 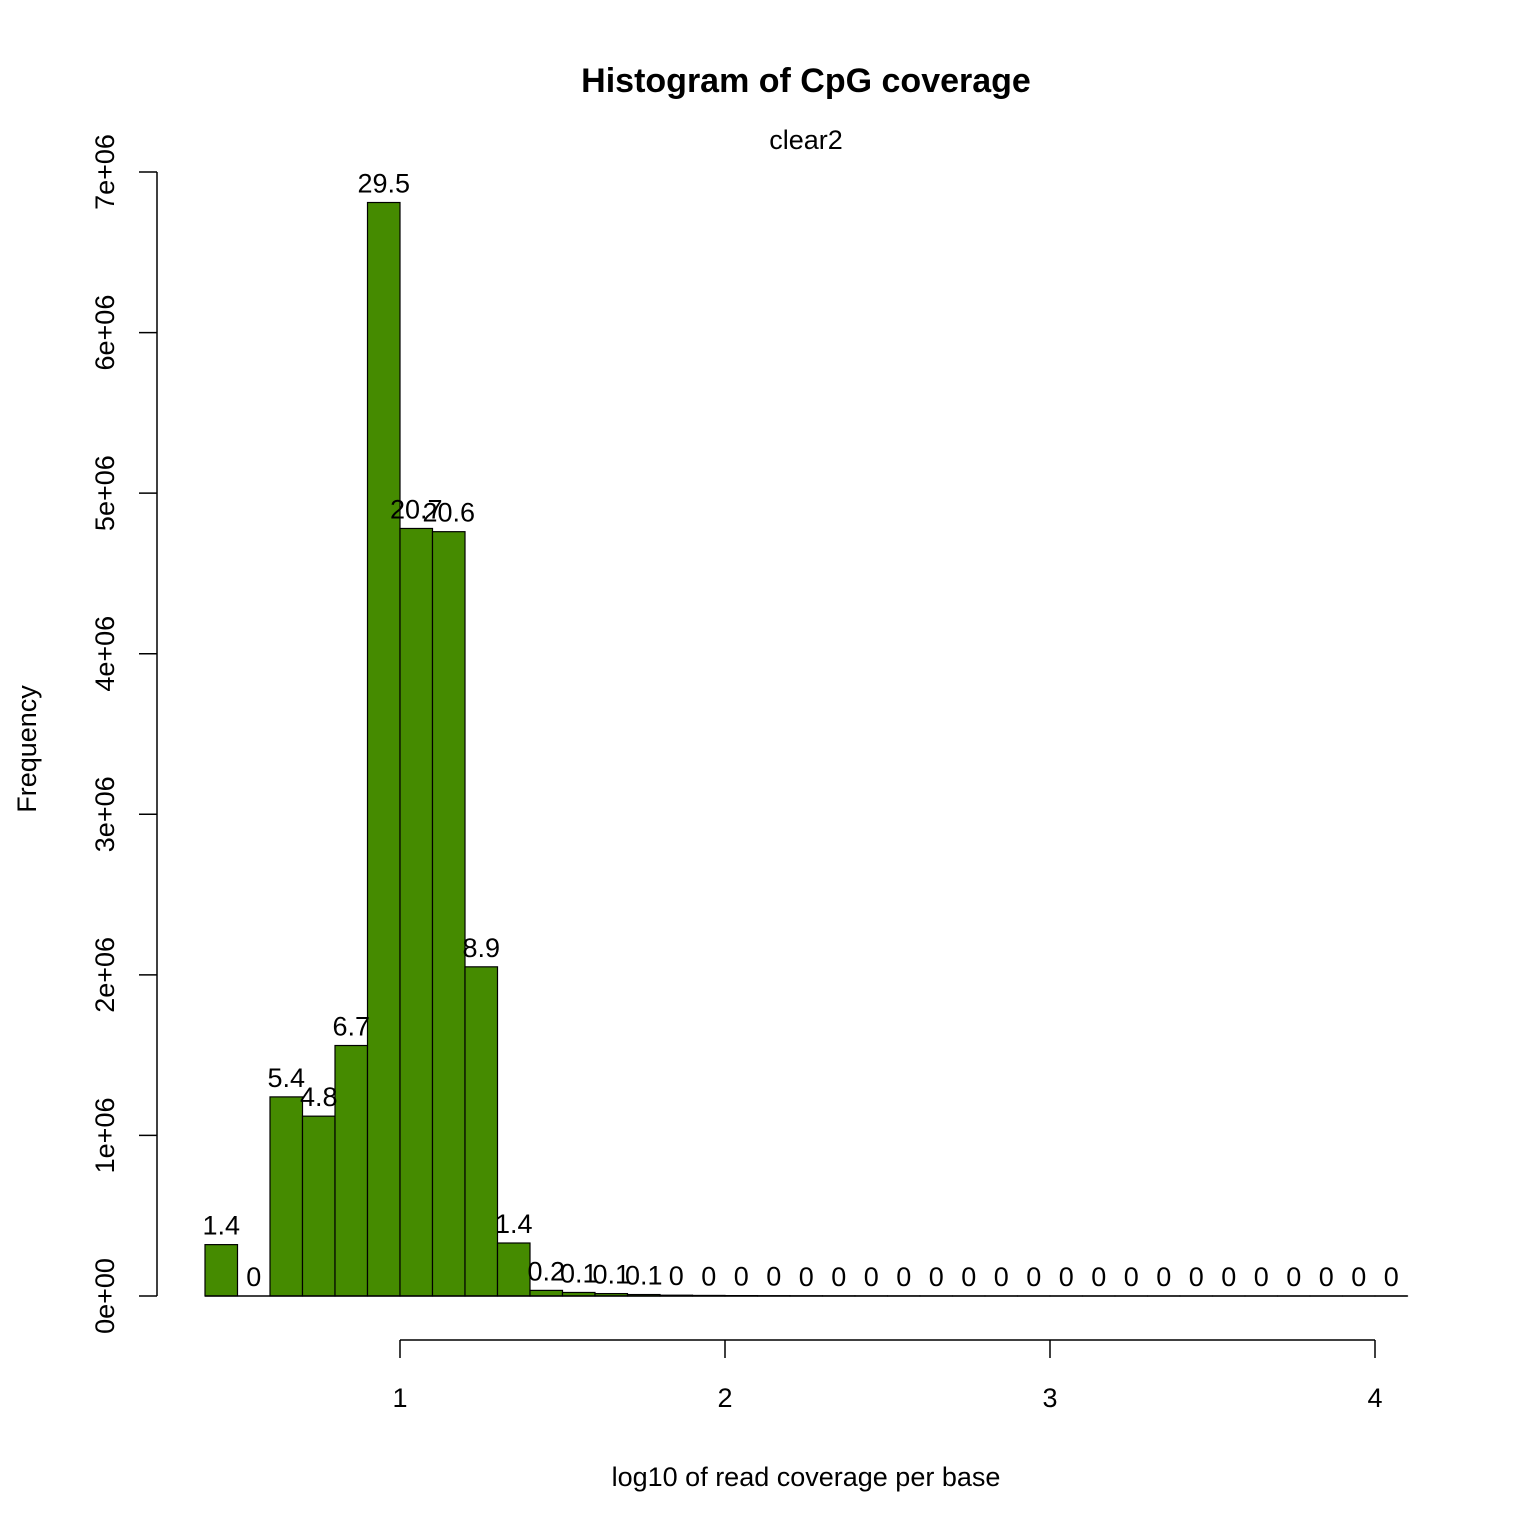 What do you see at coordinates (27, 749) in the screenshot?
I see `y-axis-label: Frequency` at bounding box center [27, 749].